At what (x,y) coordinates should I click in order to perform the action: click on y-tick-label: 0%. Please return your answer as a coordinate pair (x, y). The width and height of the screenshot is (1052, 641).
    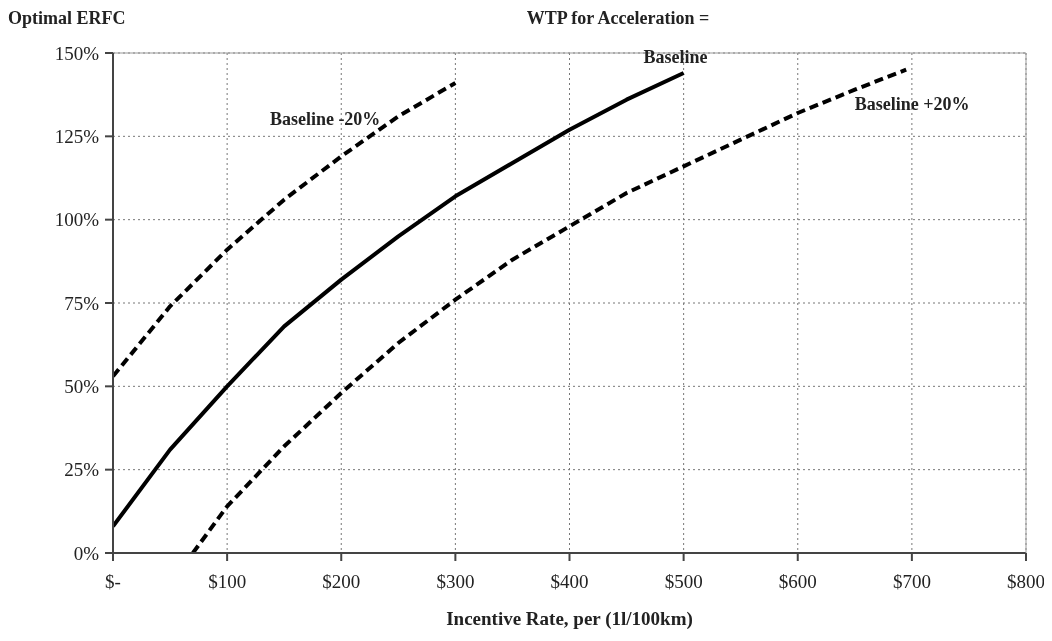
    Looking at the image, I should click on (86, 553).